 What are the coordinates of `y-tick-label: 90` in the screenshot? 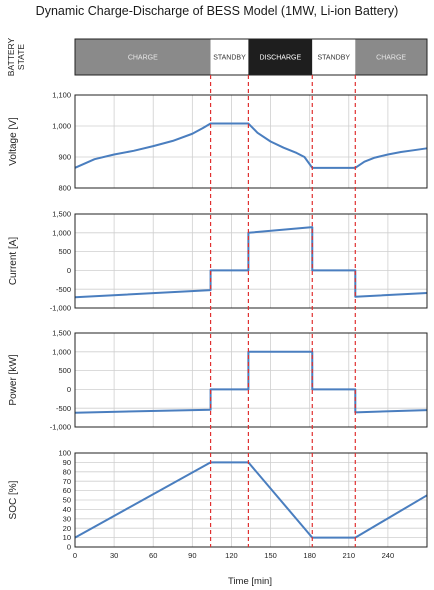 It's located at (67, 462).